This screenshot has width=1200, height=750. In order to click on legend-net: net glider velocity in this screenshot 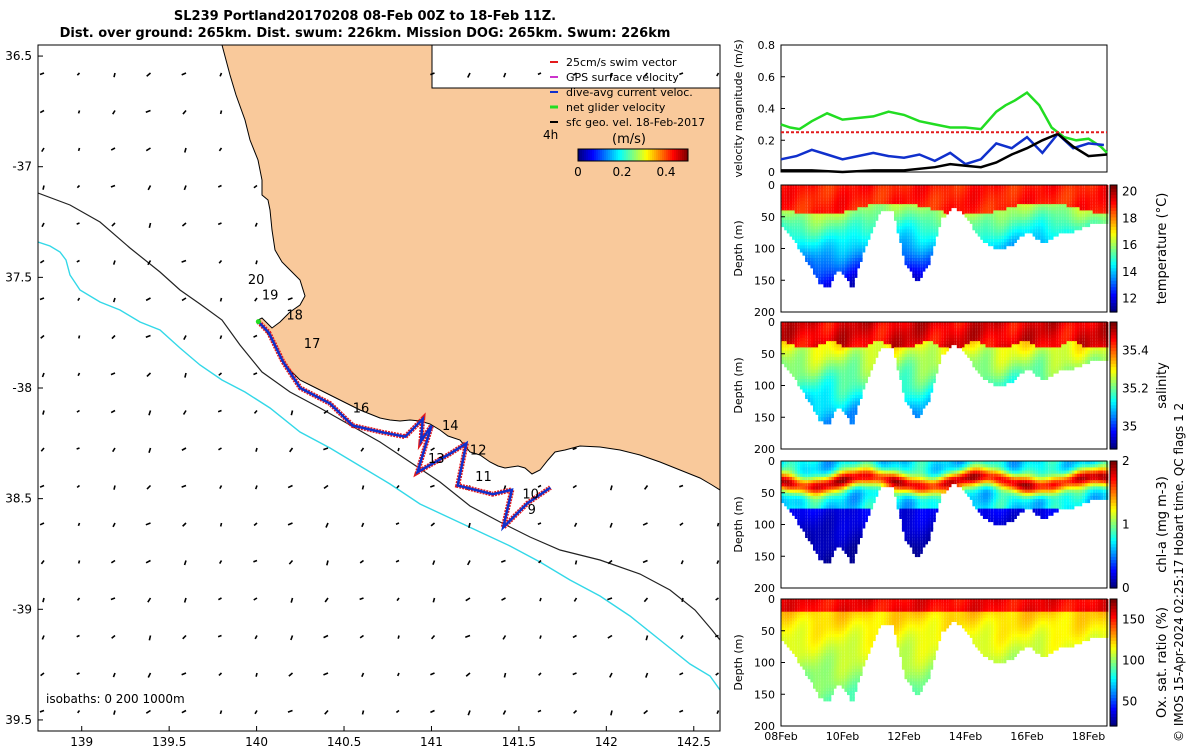, I will do `click(616, 107)`.